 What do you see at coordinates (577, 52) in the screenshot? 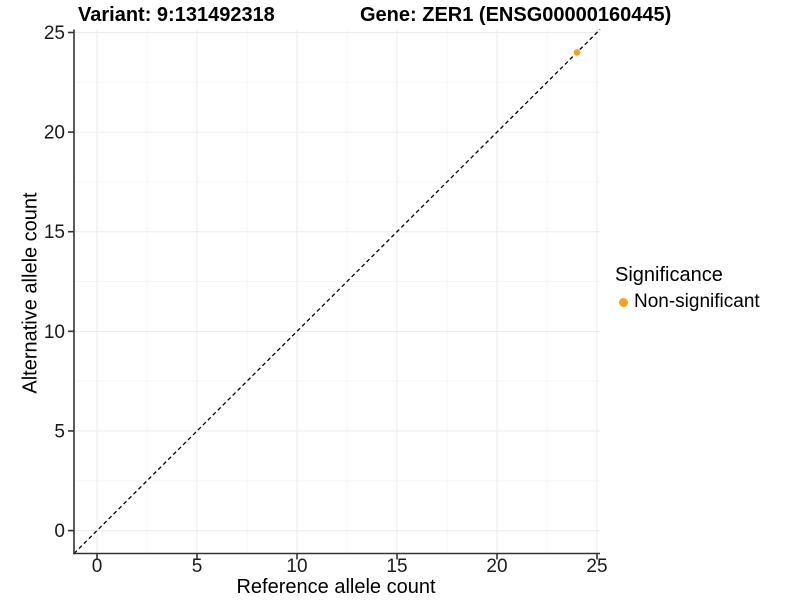
I see `data-point` at bounding box center [577, 52].